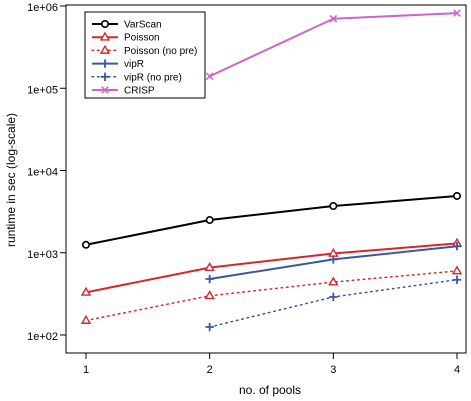 The width and height of the screenshot is (471, 401). Describe the element at coordinates (139, 91) in the screenshot. I see `legend-label: CRISP` at that location.